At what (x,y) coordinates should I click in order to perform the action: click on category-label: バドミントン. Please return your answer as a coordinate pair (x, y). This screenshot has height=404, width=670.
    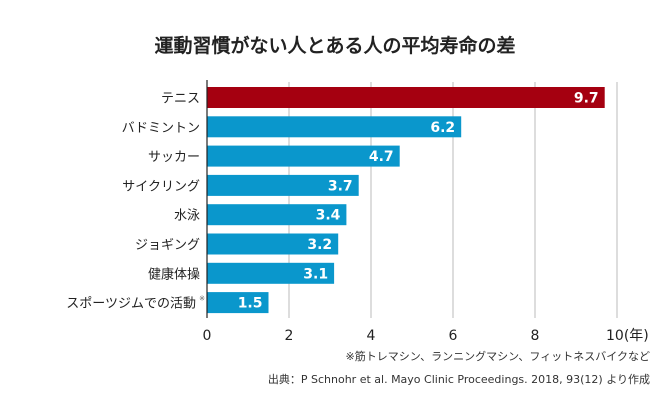
    Looking at the image, I should click on (161, 128).